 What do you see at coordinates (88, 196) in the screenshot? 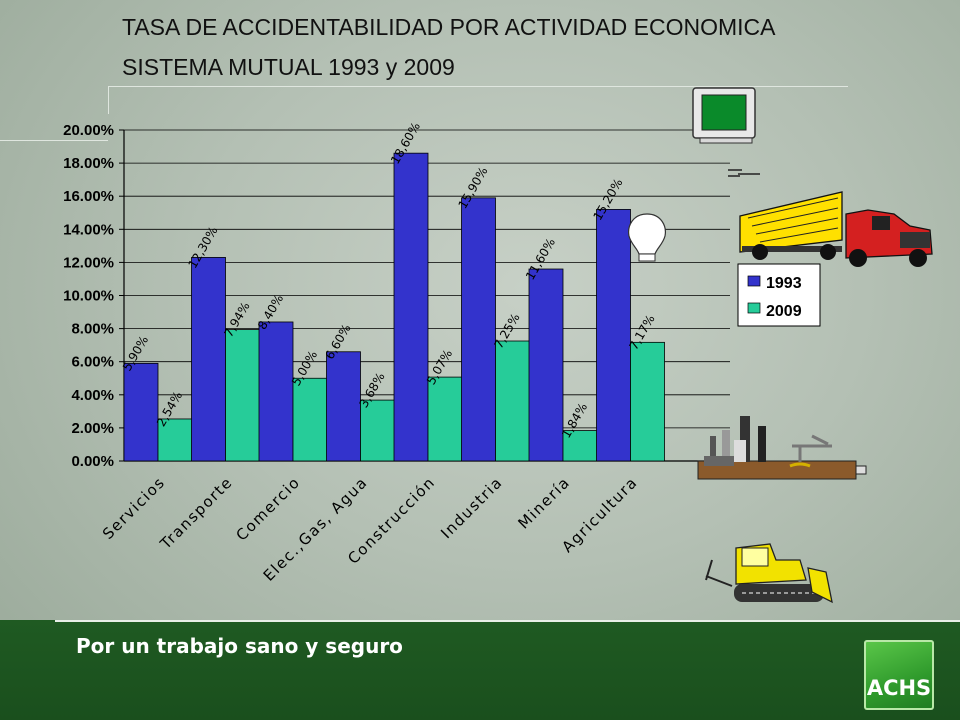
I see `y-tick-label: 16.00%` at bounding box center [88, 196].